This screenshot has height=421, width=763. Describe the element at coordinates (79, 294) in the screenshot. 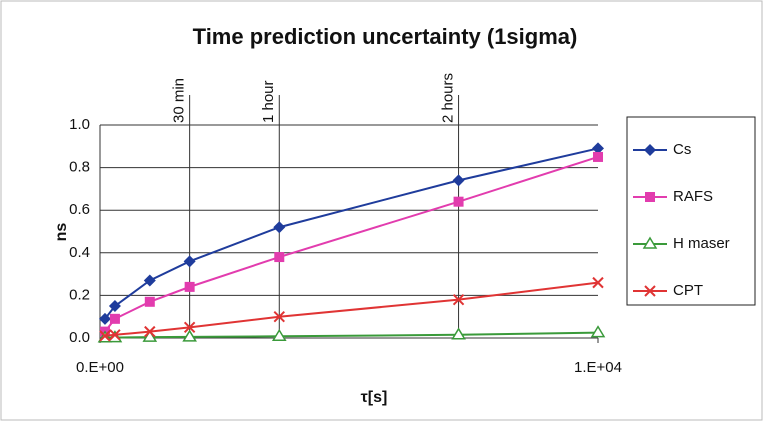

I see `y-tick-label: 0.2` at that location.